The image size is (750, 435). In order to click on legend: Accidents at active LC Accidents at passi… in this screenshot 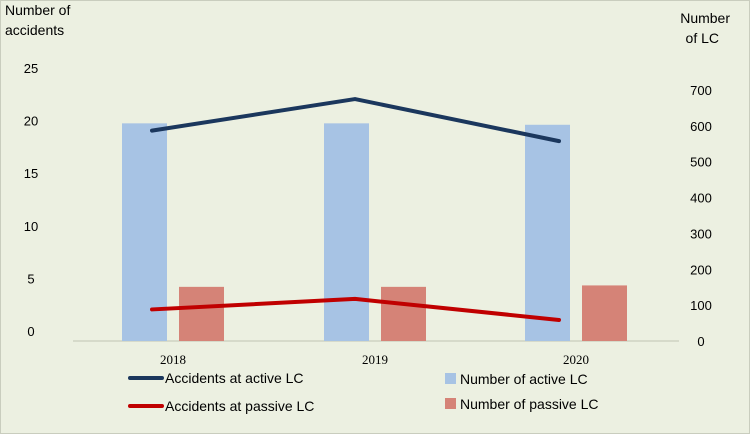, I will do `click(363, 392)`.